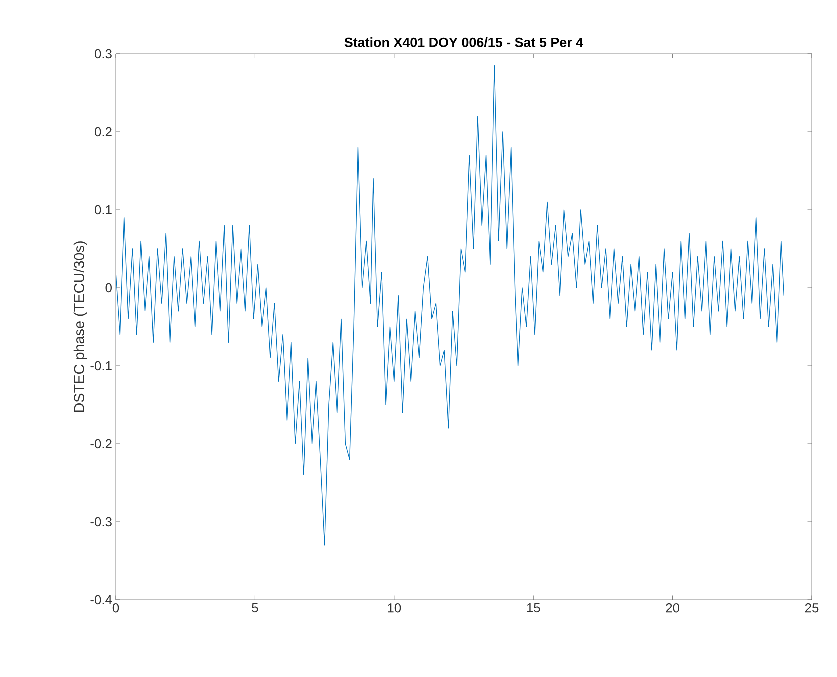  Describe the element at coordinates (101, 444) in the screenshot. I see `y-tick-label: -0.2` at that location.